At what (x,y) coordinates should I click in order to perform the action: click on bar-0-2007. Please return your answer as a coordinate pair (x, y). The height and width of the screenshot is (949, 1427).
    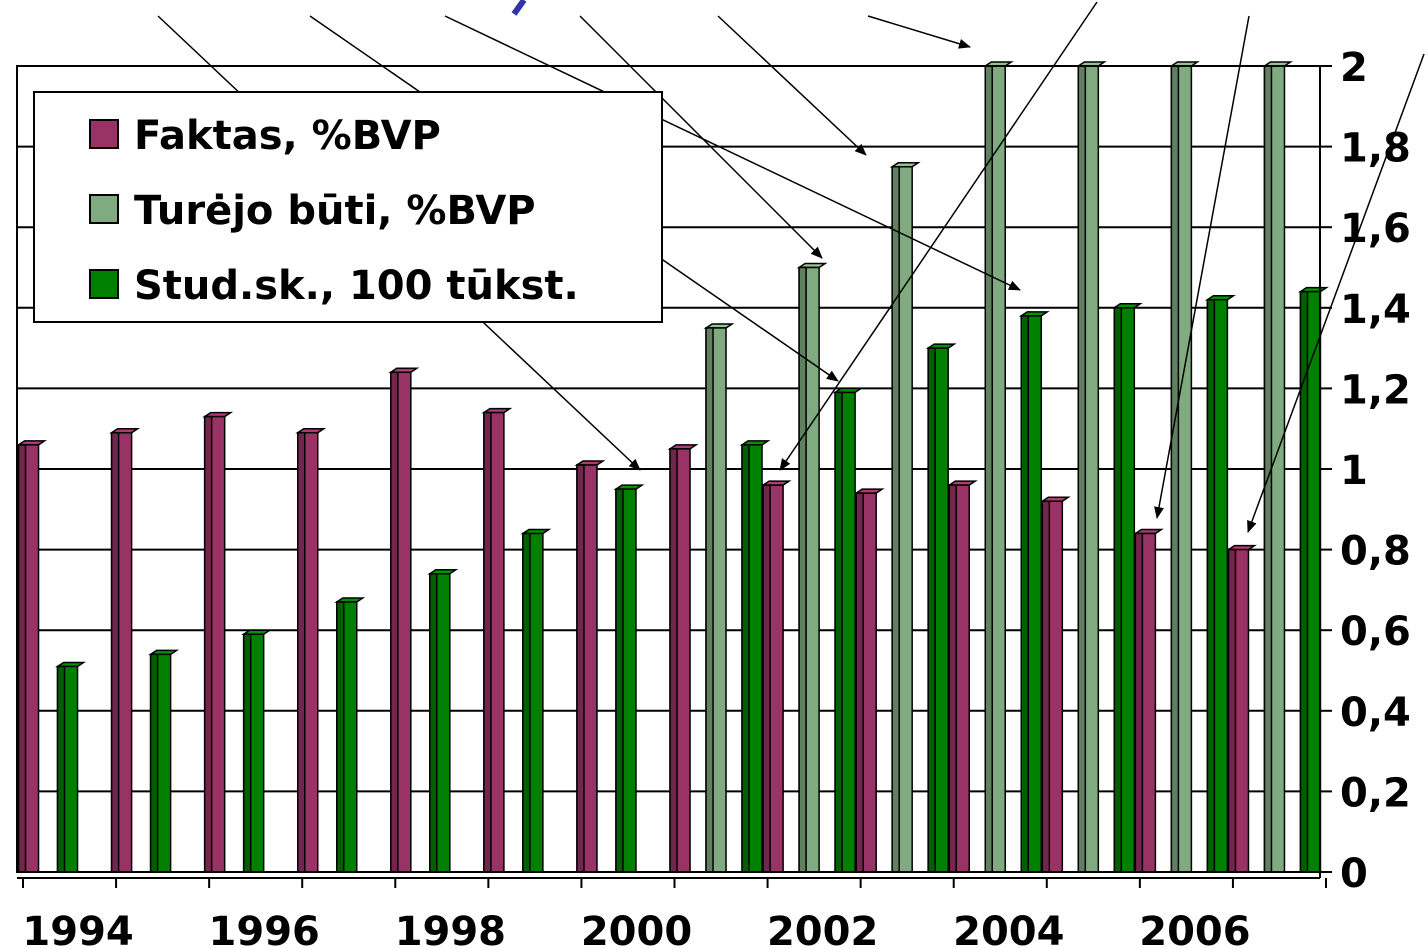
    Looking at the image, I should click on (1241, 708).